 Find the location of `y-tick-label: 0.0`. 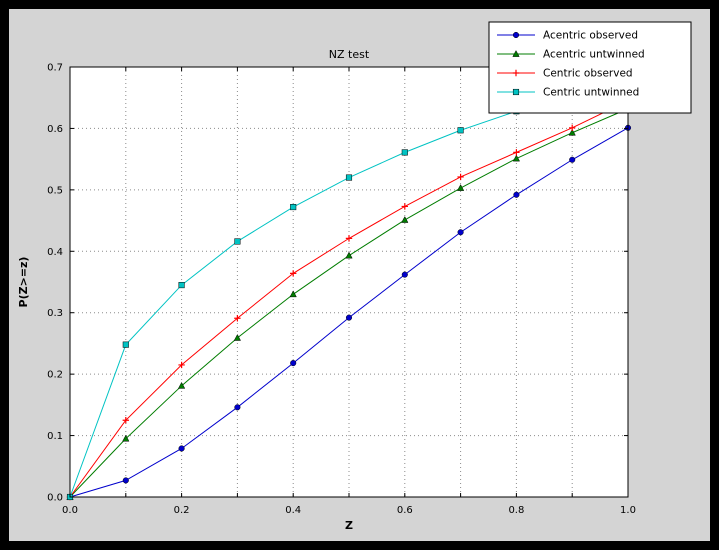

y-tick-label: 0.0 is located at coordinates (55, 498).